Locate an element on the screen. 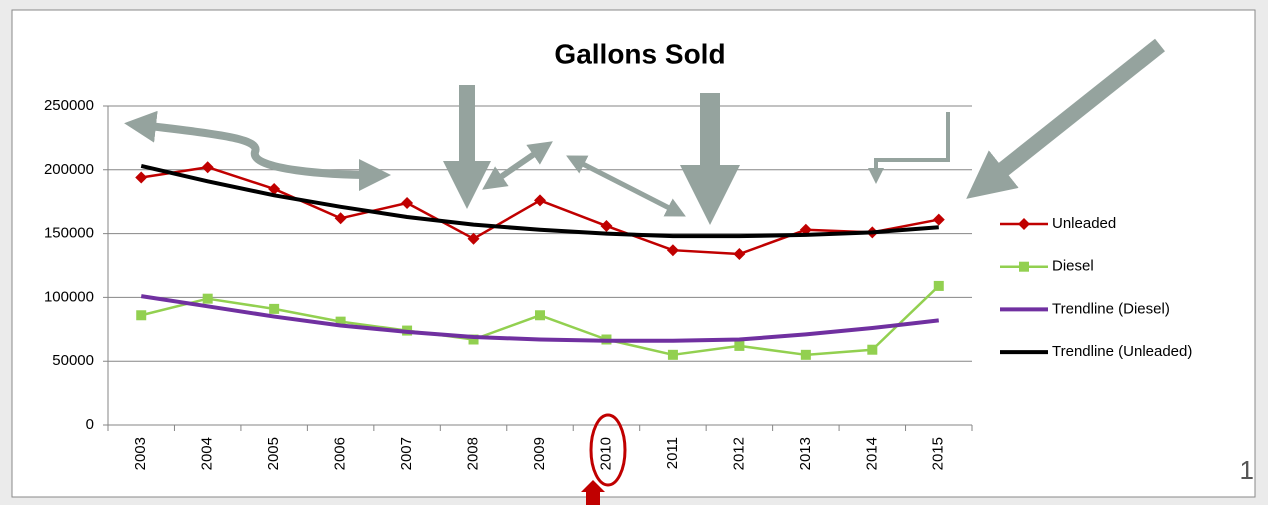  y-tick-label: 250000 is located at coordinates (69, 105).